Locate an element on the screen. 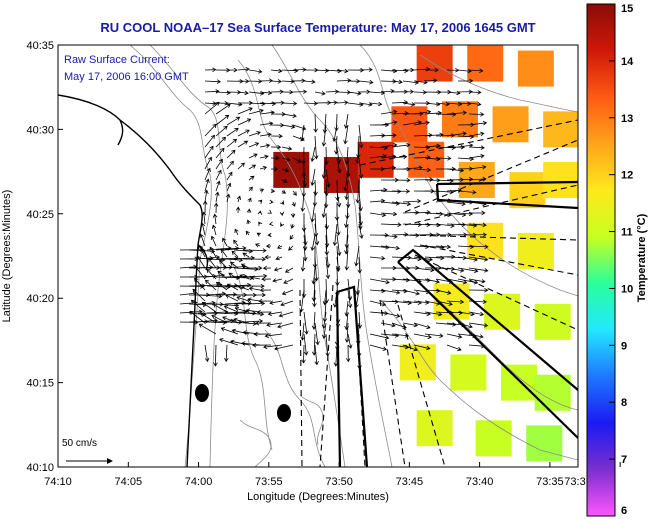 This screenshot has width=651, height=519. colorbar-tick-label: 9 is located at coordinates (624, 346).